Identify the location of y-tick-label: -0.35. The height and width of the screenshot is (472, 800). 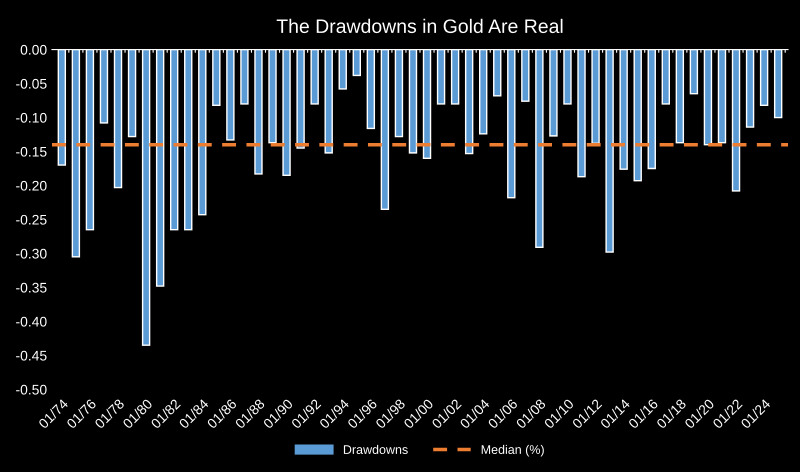
(31, 287).